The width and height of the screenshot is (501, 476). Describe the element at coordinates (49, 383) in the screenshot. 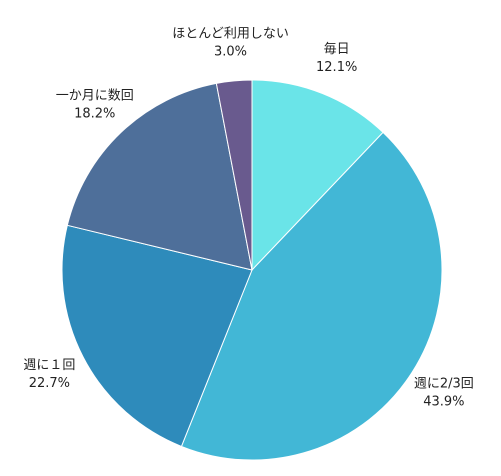

I see `slice-value-label: 22.7%` at that location.